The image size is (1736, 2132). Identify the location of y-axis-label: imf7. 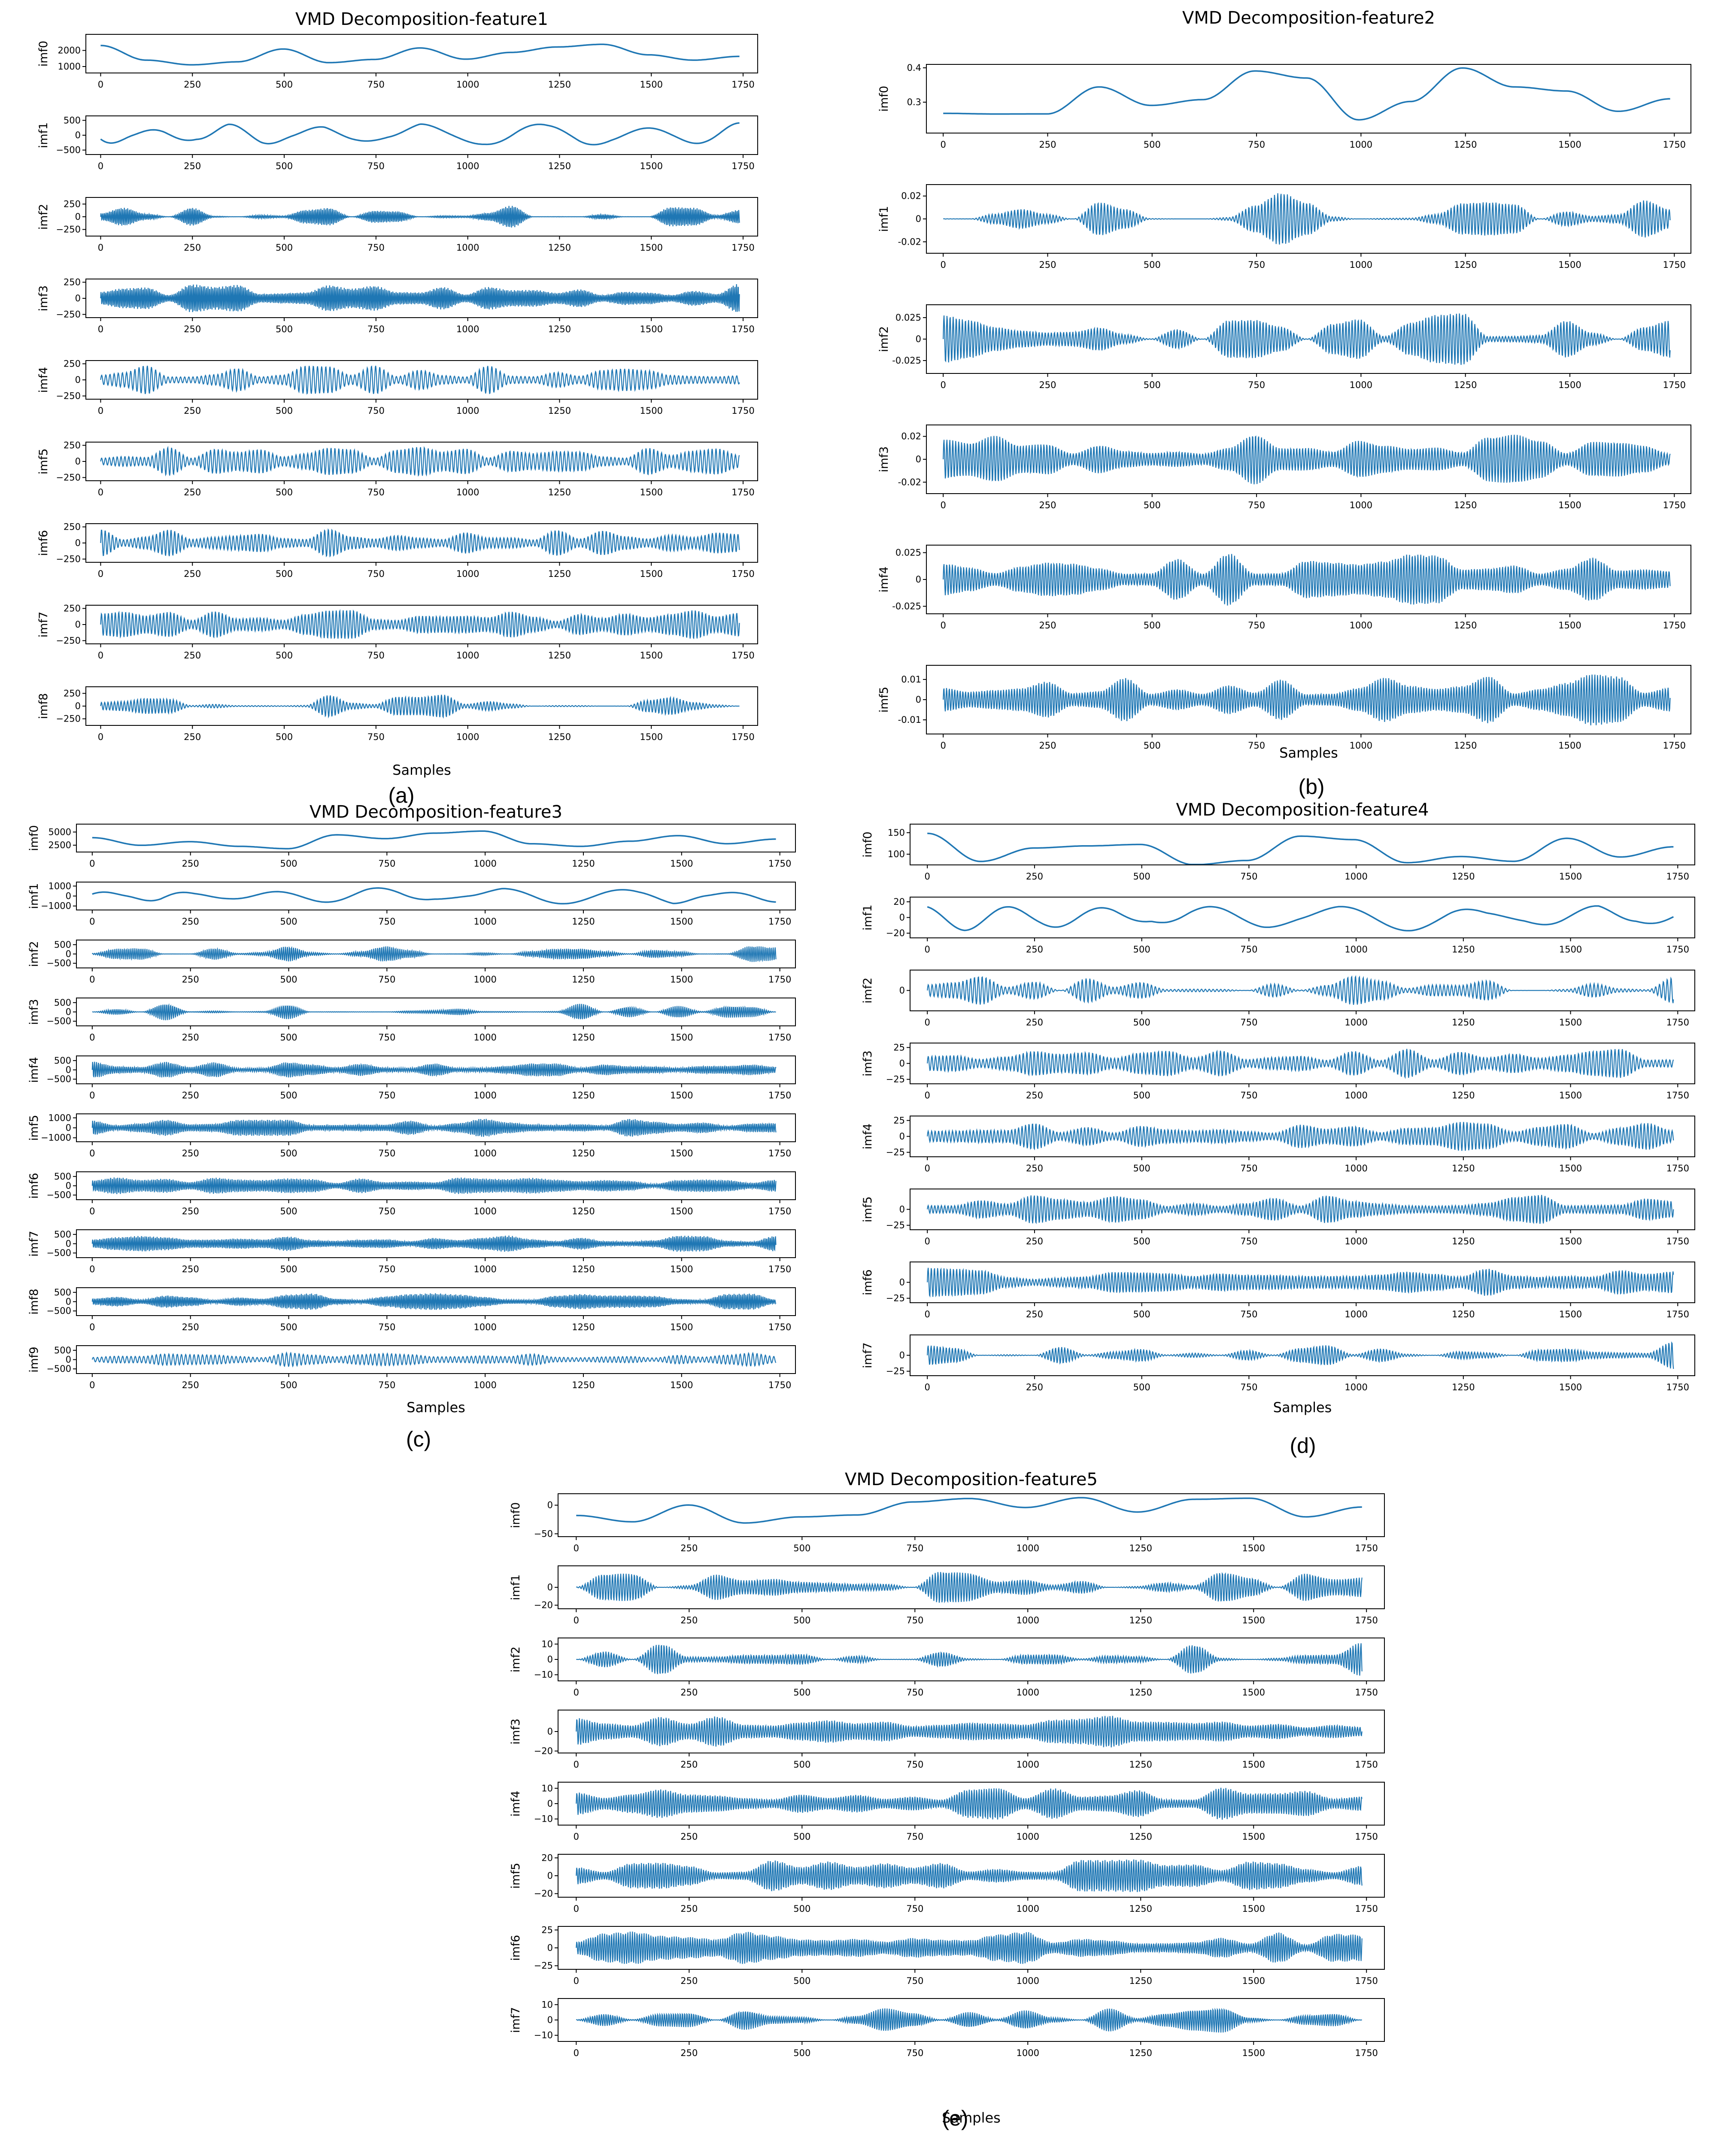
(867, 1355).